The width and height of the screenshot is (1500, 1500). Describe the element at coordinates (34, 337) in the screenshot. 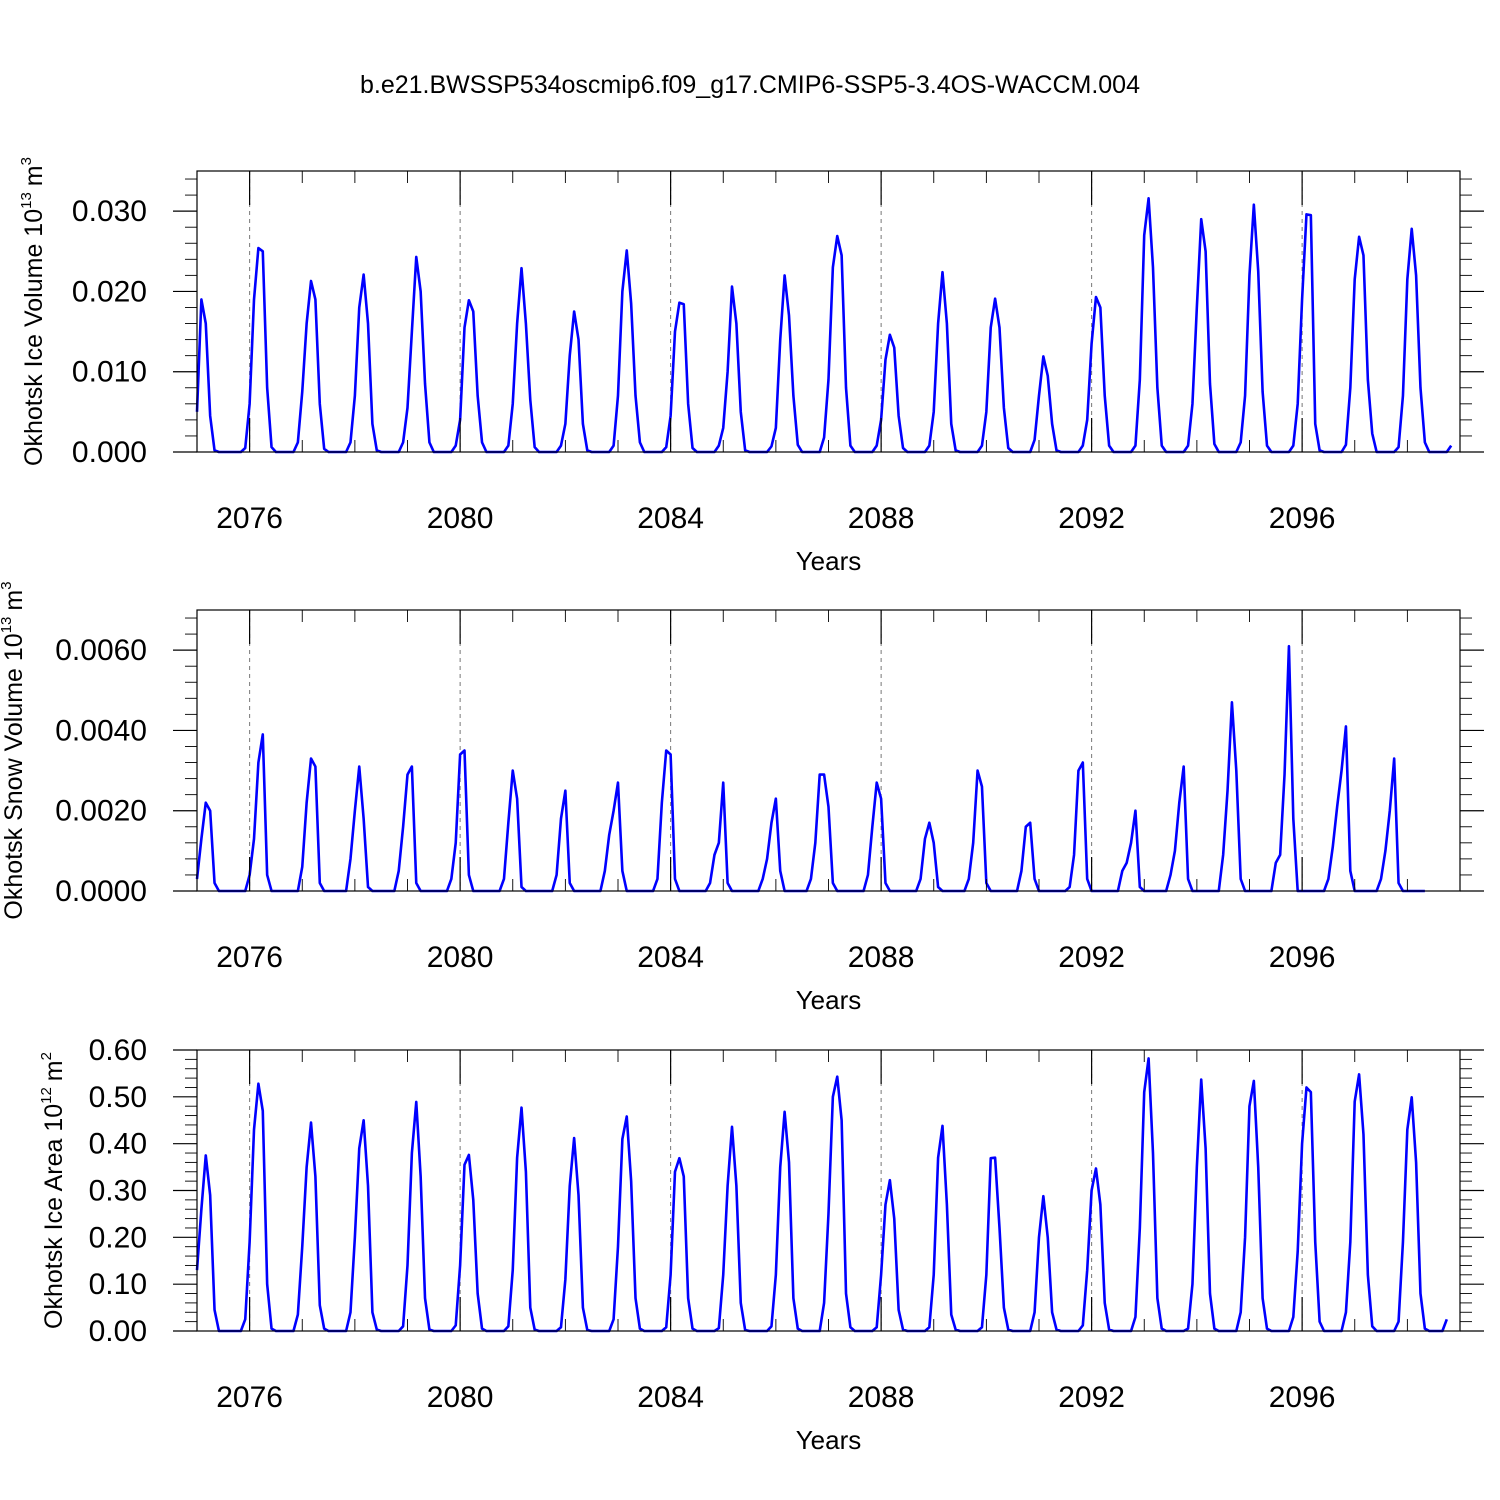

I see `y-axis-label-text: Okhotsk Ice Volume 10` at that location.